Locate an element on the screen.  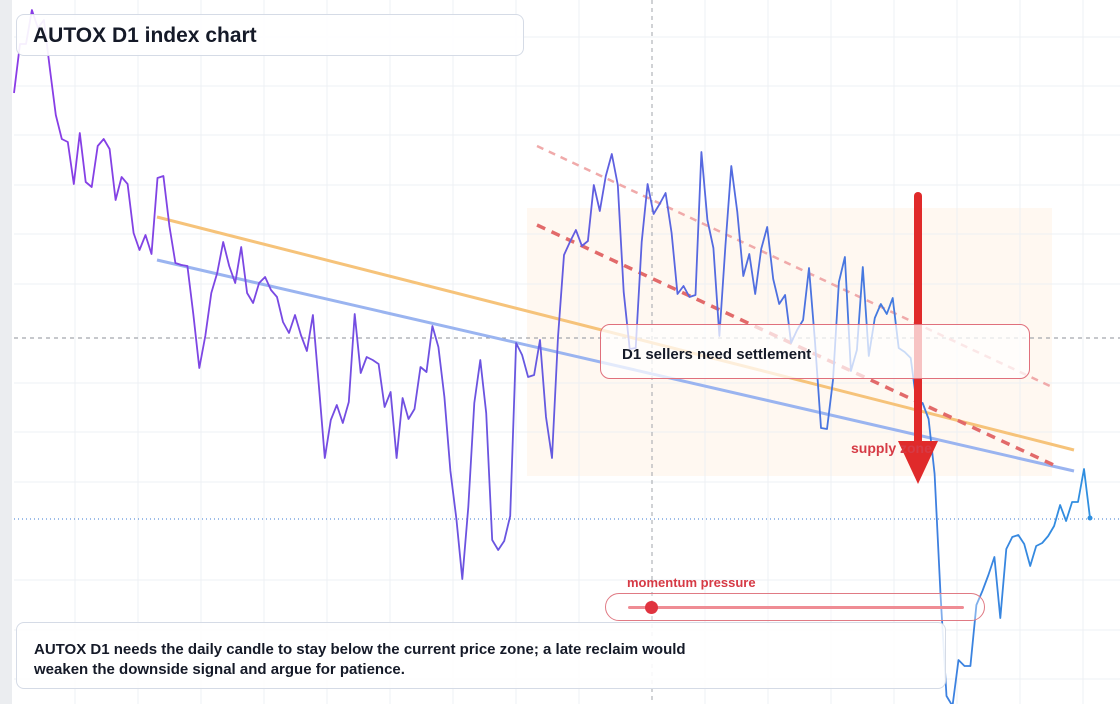
down-arrow is located at coordinates (918, 338).